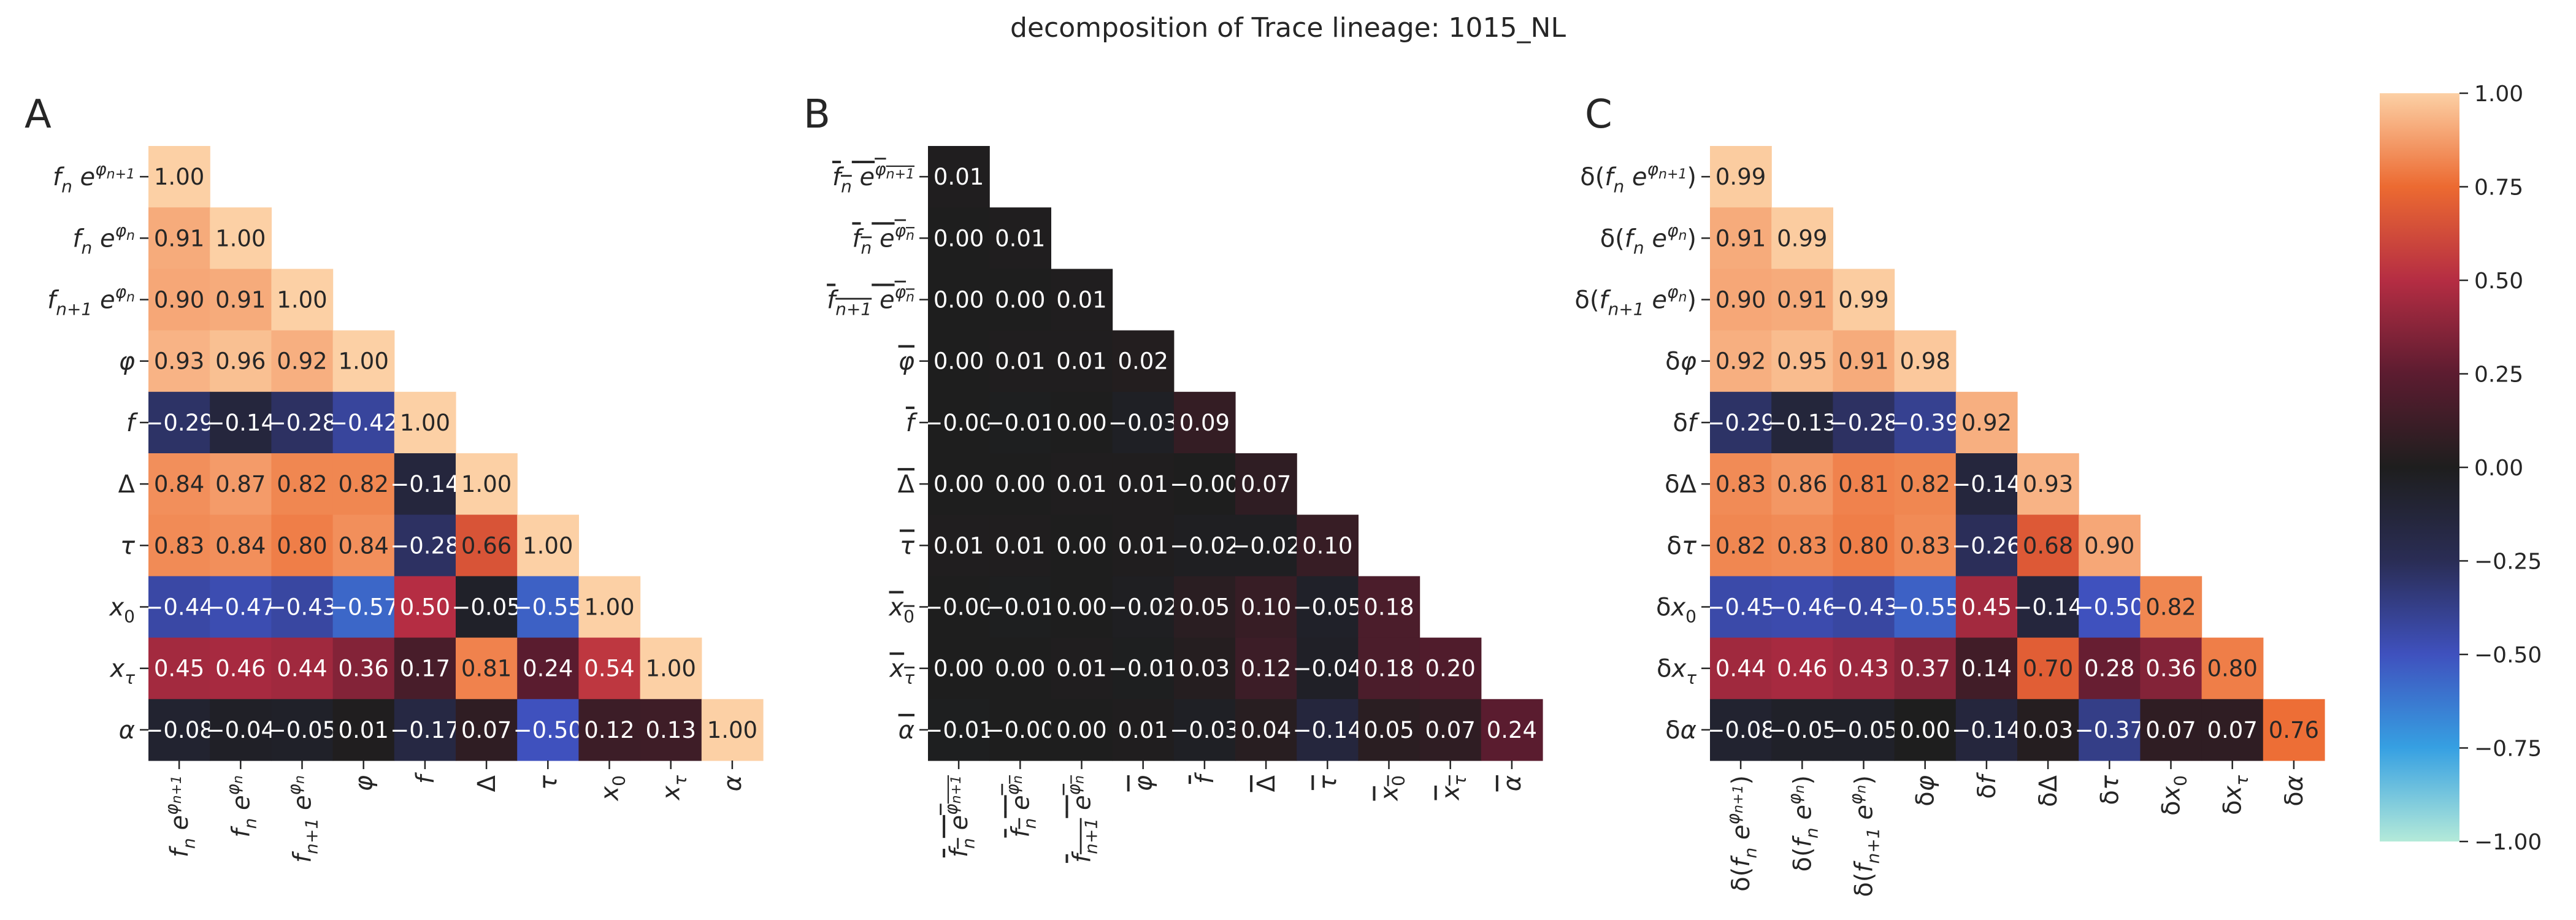 This screenshot has height=920, width=2576. What do you see at coordinates (1865, 836) in the screenshot?
I see `x-tick-label-group: δ(fn+1 eφn)` at bounding box center [1865, 836].